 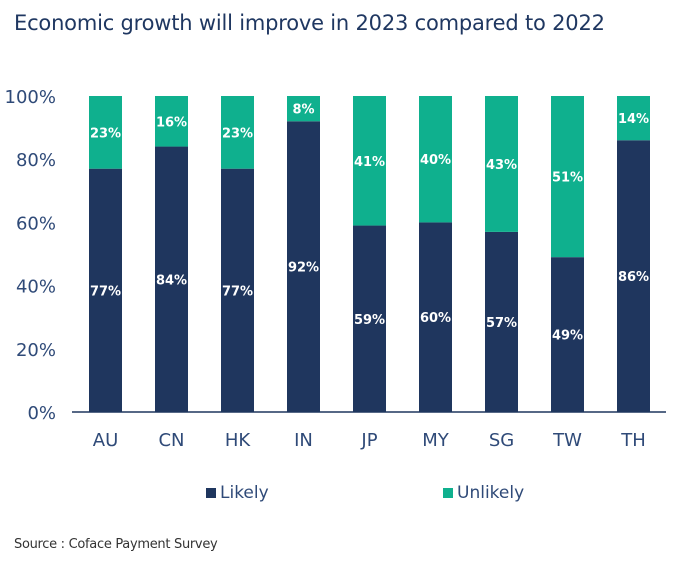 What do you see at coordinates (491, 493) in the screenshot?
I see `legend-label-unlikely: Unlikely` at bounding box center [491, 493].